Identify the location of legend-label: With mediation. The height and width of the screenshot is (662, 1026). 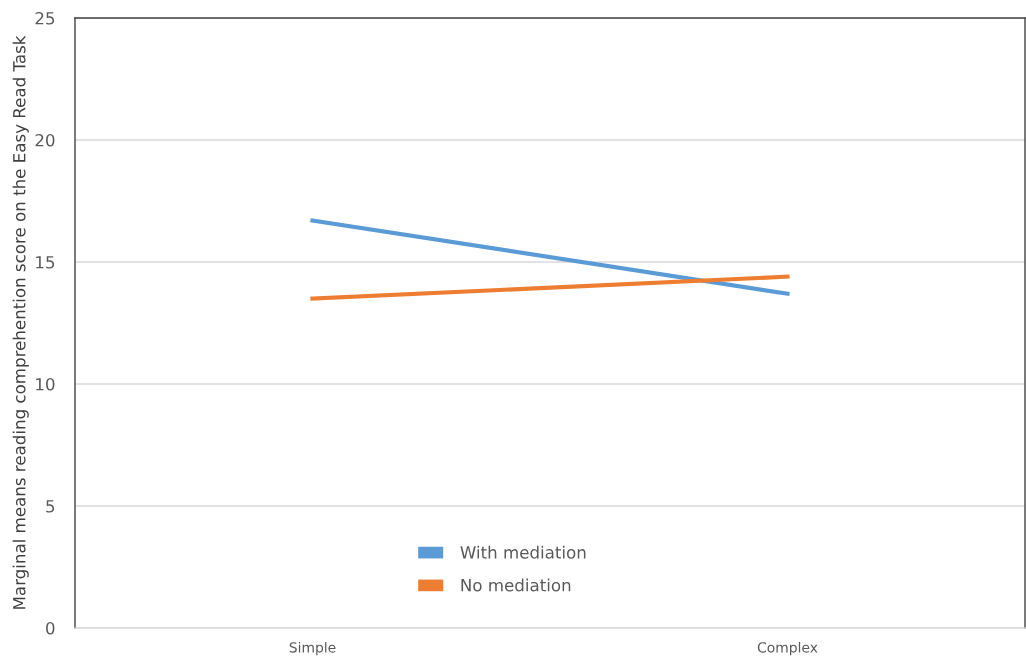
(523, 552).